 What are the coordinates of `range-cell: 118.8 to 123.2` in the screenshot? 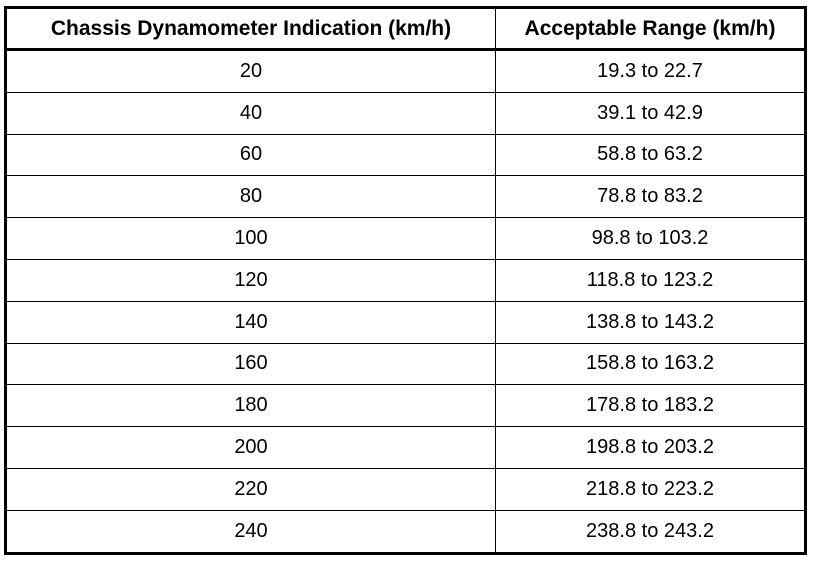 It's located at (650, 280).